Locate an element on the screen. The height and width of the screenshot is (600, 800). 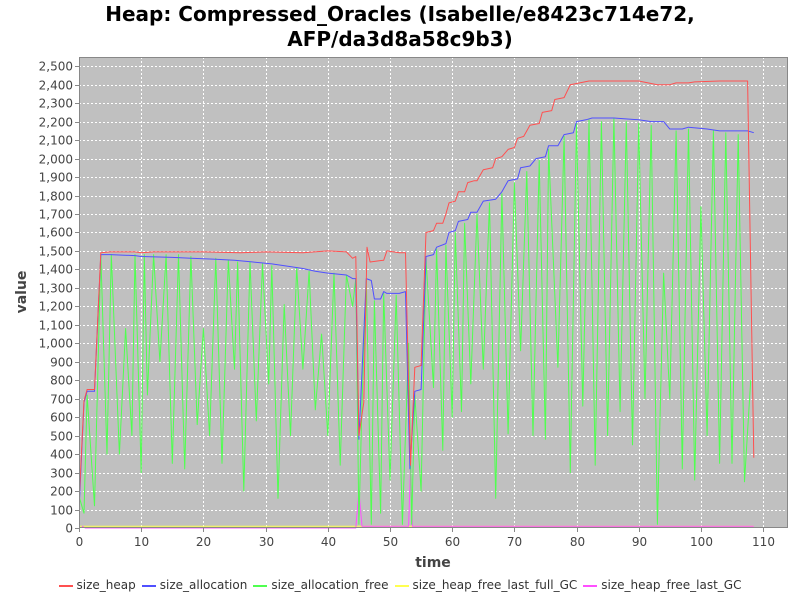
legend-item: size_allocation is located at coordinates (194, 585).